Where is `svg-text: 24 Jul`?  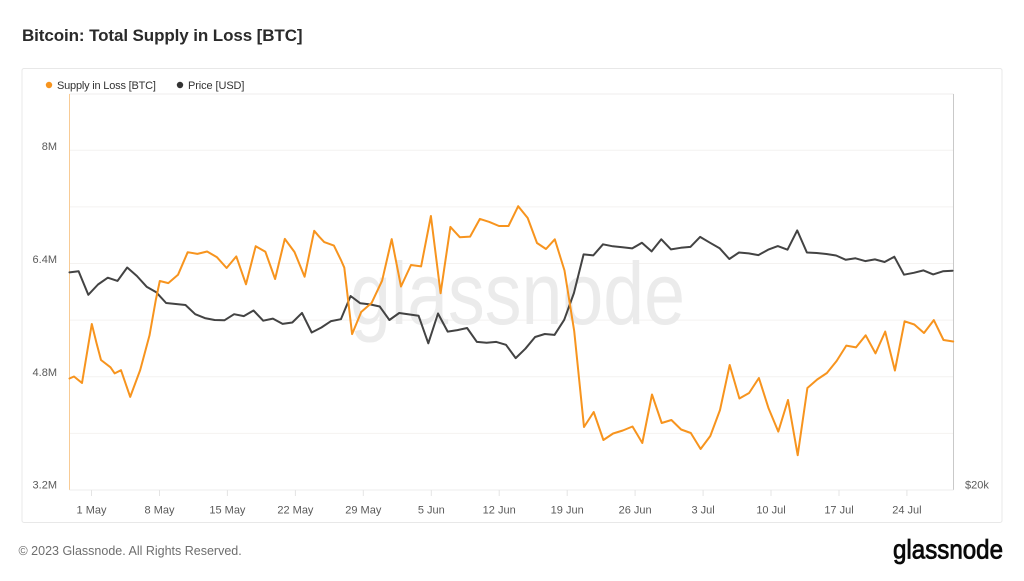 svg-text: 24 Jul is located at coordinates (906, 511).